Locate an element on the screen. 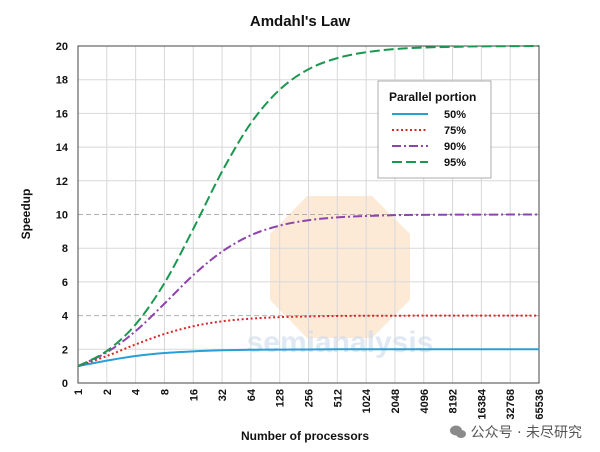 This screenshot has width=600, height=452. legend: Parallel portion 50% 75% 90% 95% is located at coordinates (434, 129).